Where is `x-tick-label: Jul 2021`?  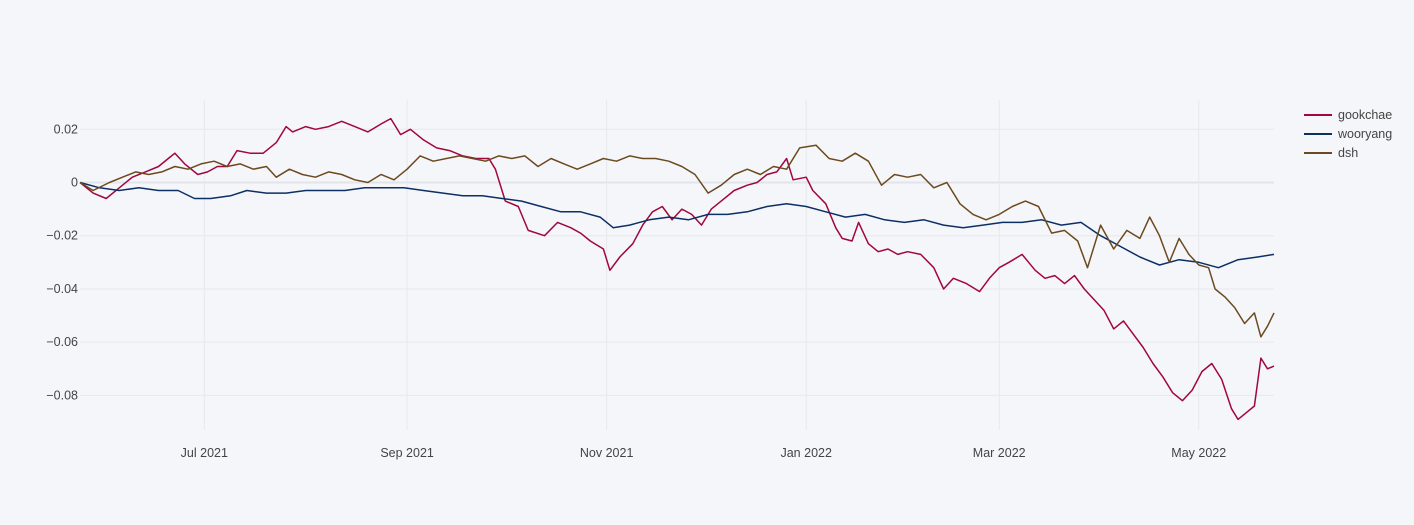 x-tick-label: Jul 2021 is located at coordinates (204, 453).